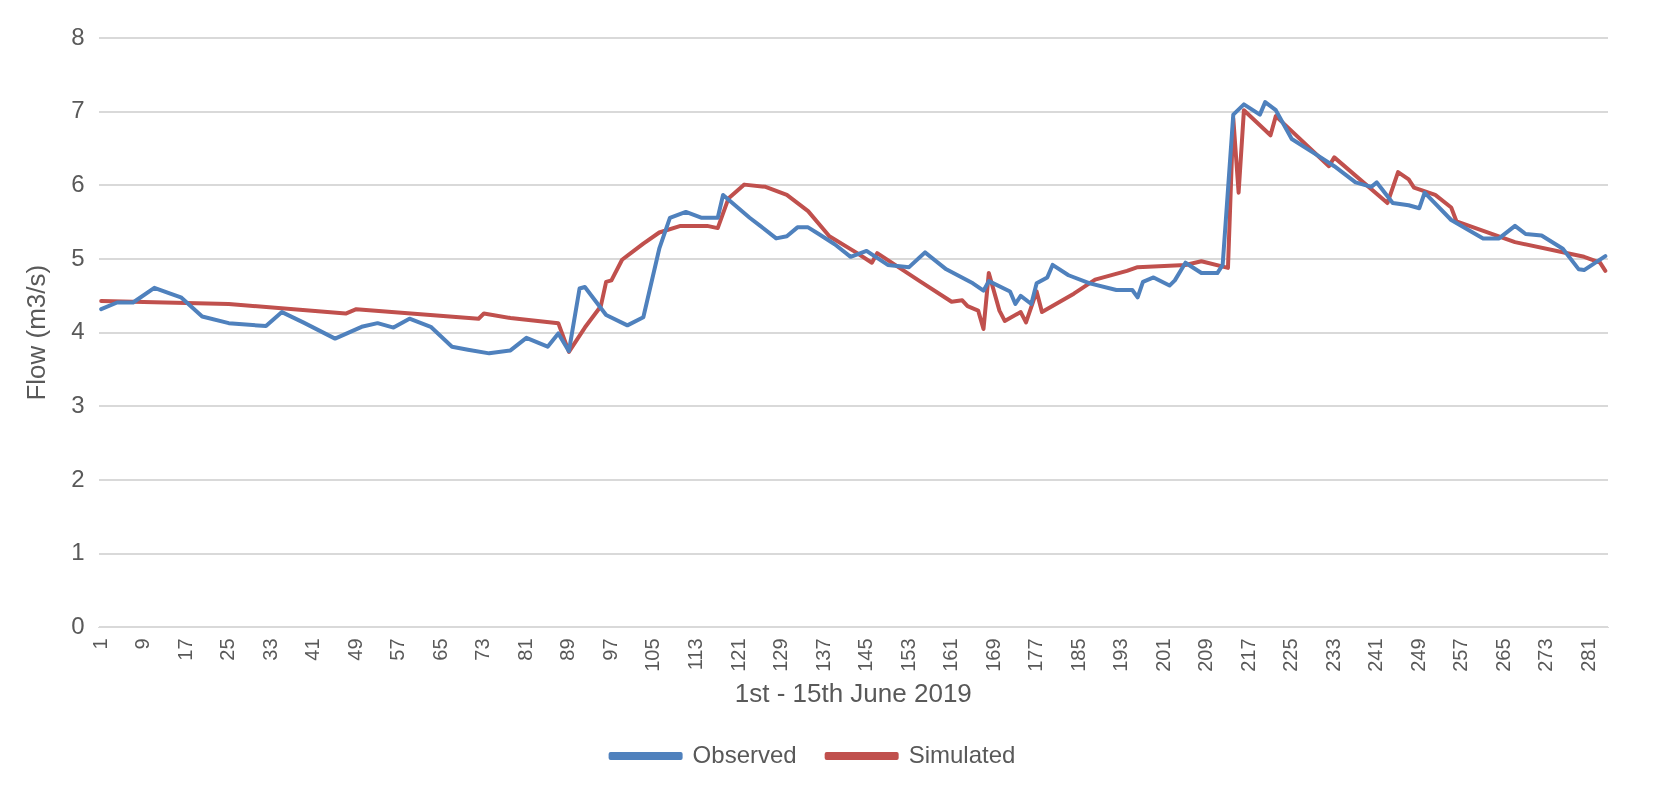  Describe the element at coordinates (1205, 655) in the screenshot. I see `x-tick-label: 209` at that location.